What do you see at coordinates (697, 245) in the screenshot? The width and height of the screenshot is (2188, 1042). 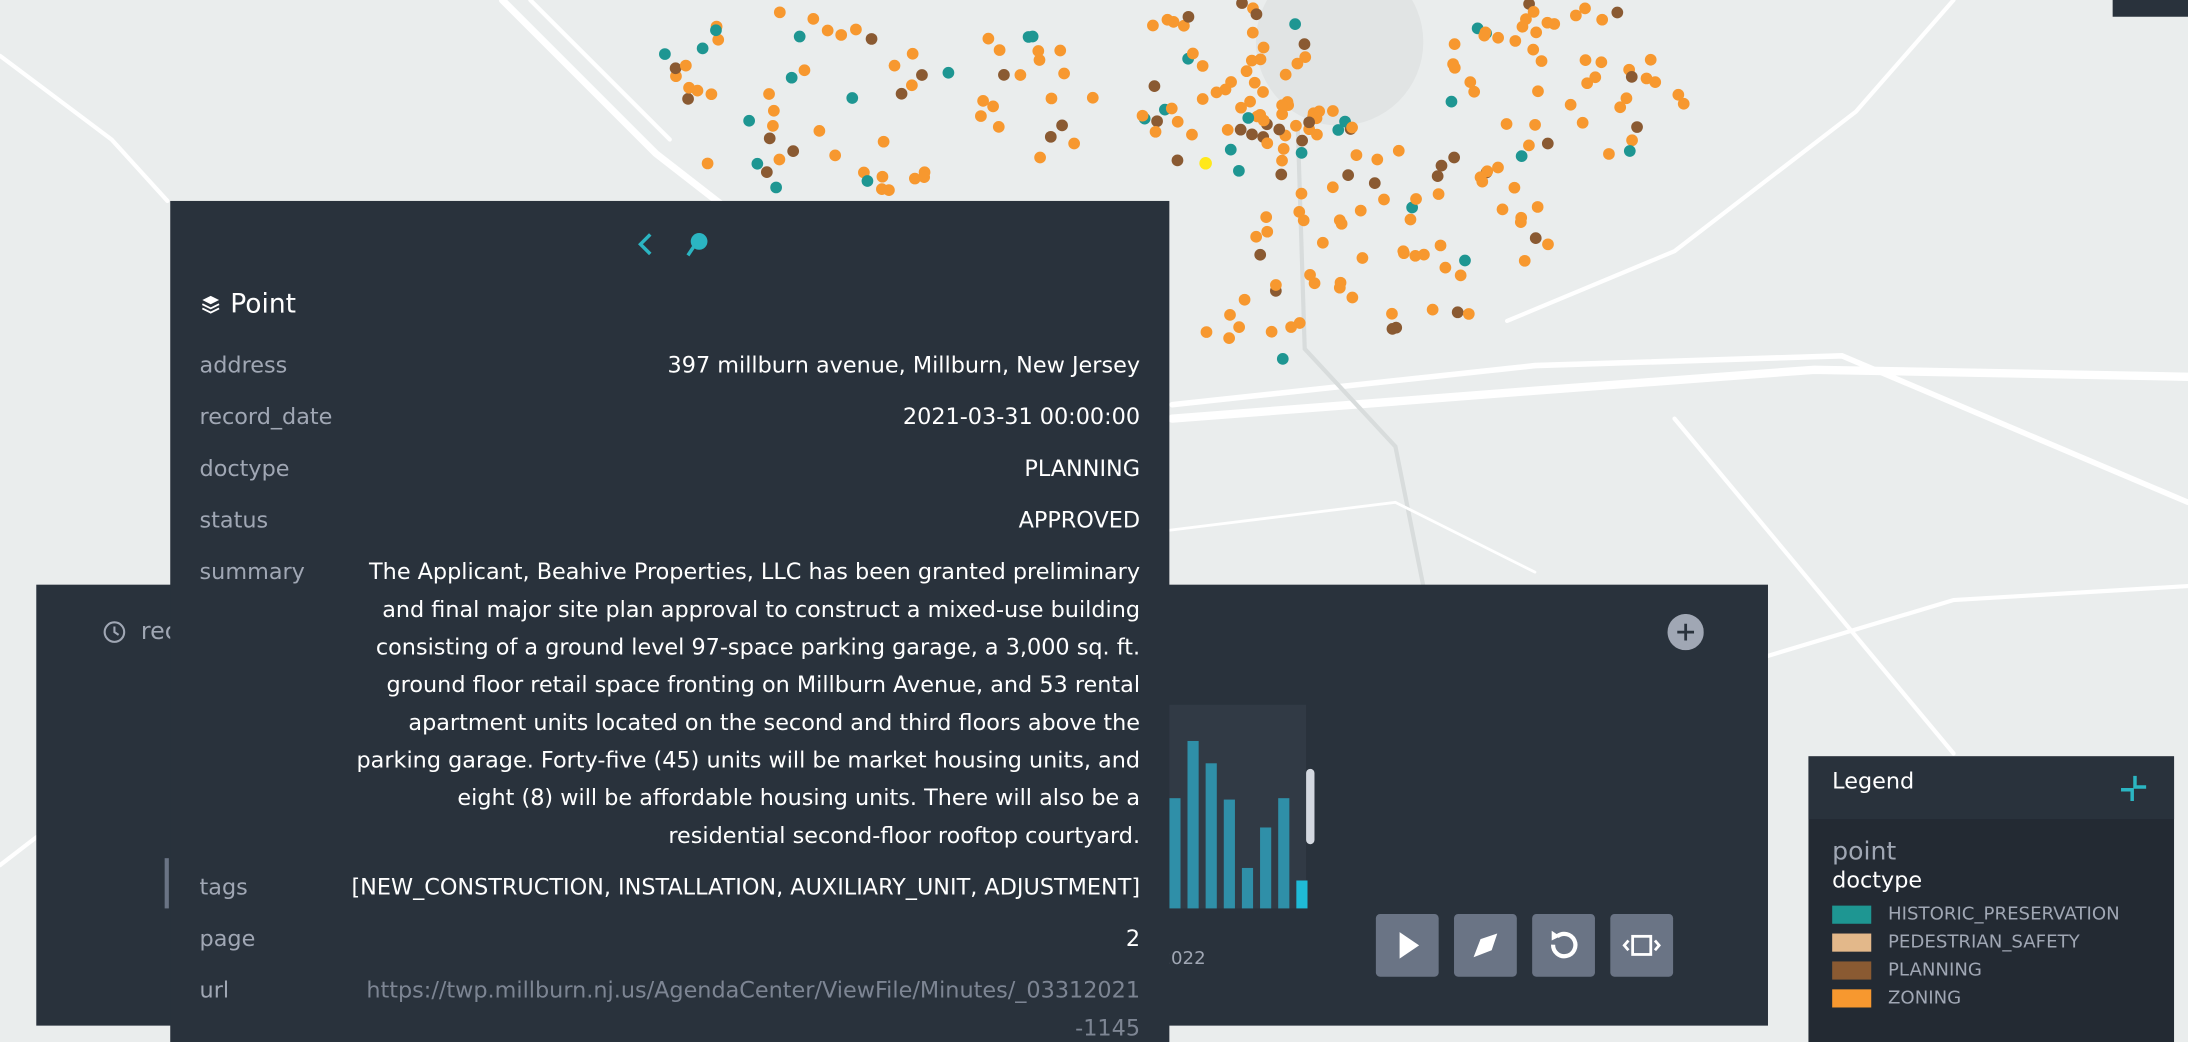 I see `pin-button` at bounding box center [697, 245].